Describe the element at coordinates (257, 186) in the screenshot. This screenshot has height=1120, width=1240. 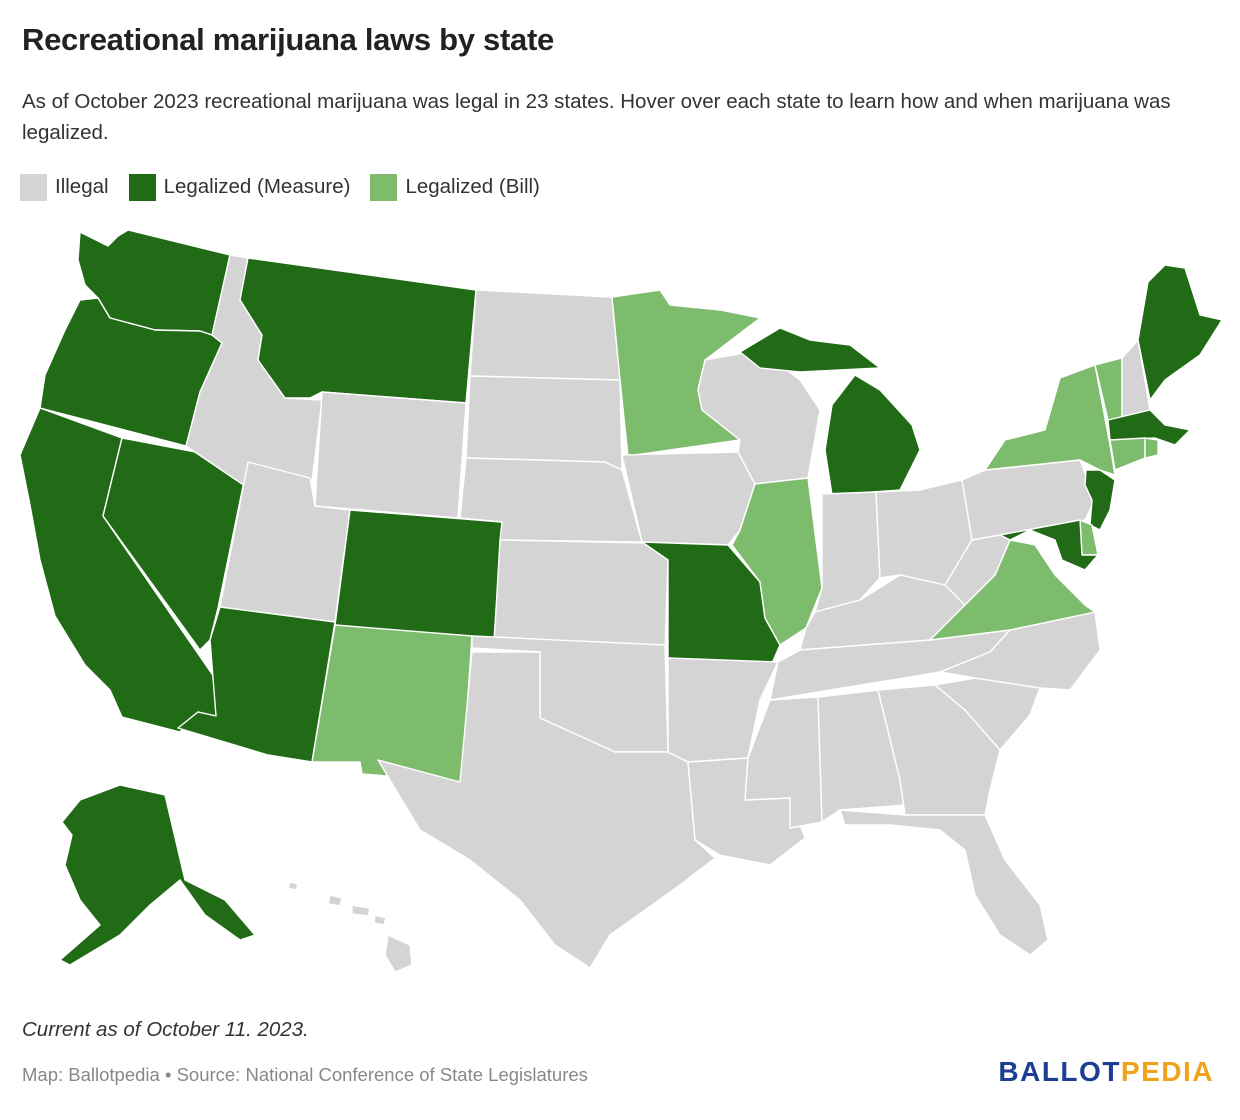
I see `legend-label-measure: Legalized (Measure)` at that location.